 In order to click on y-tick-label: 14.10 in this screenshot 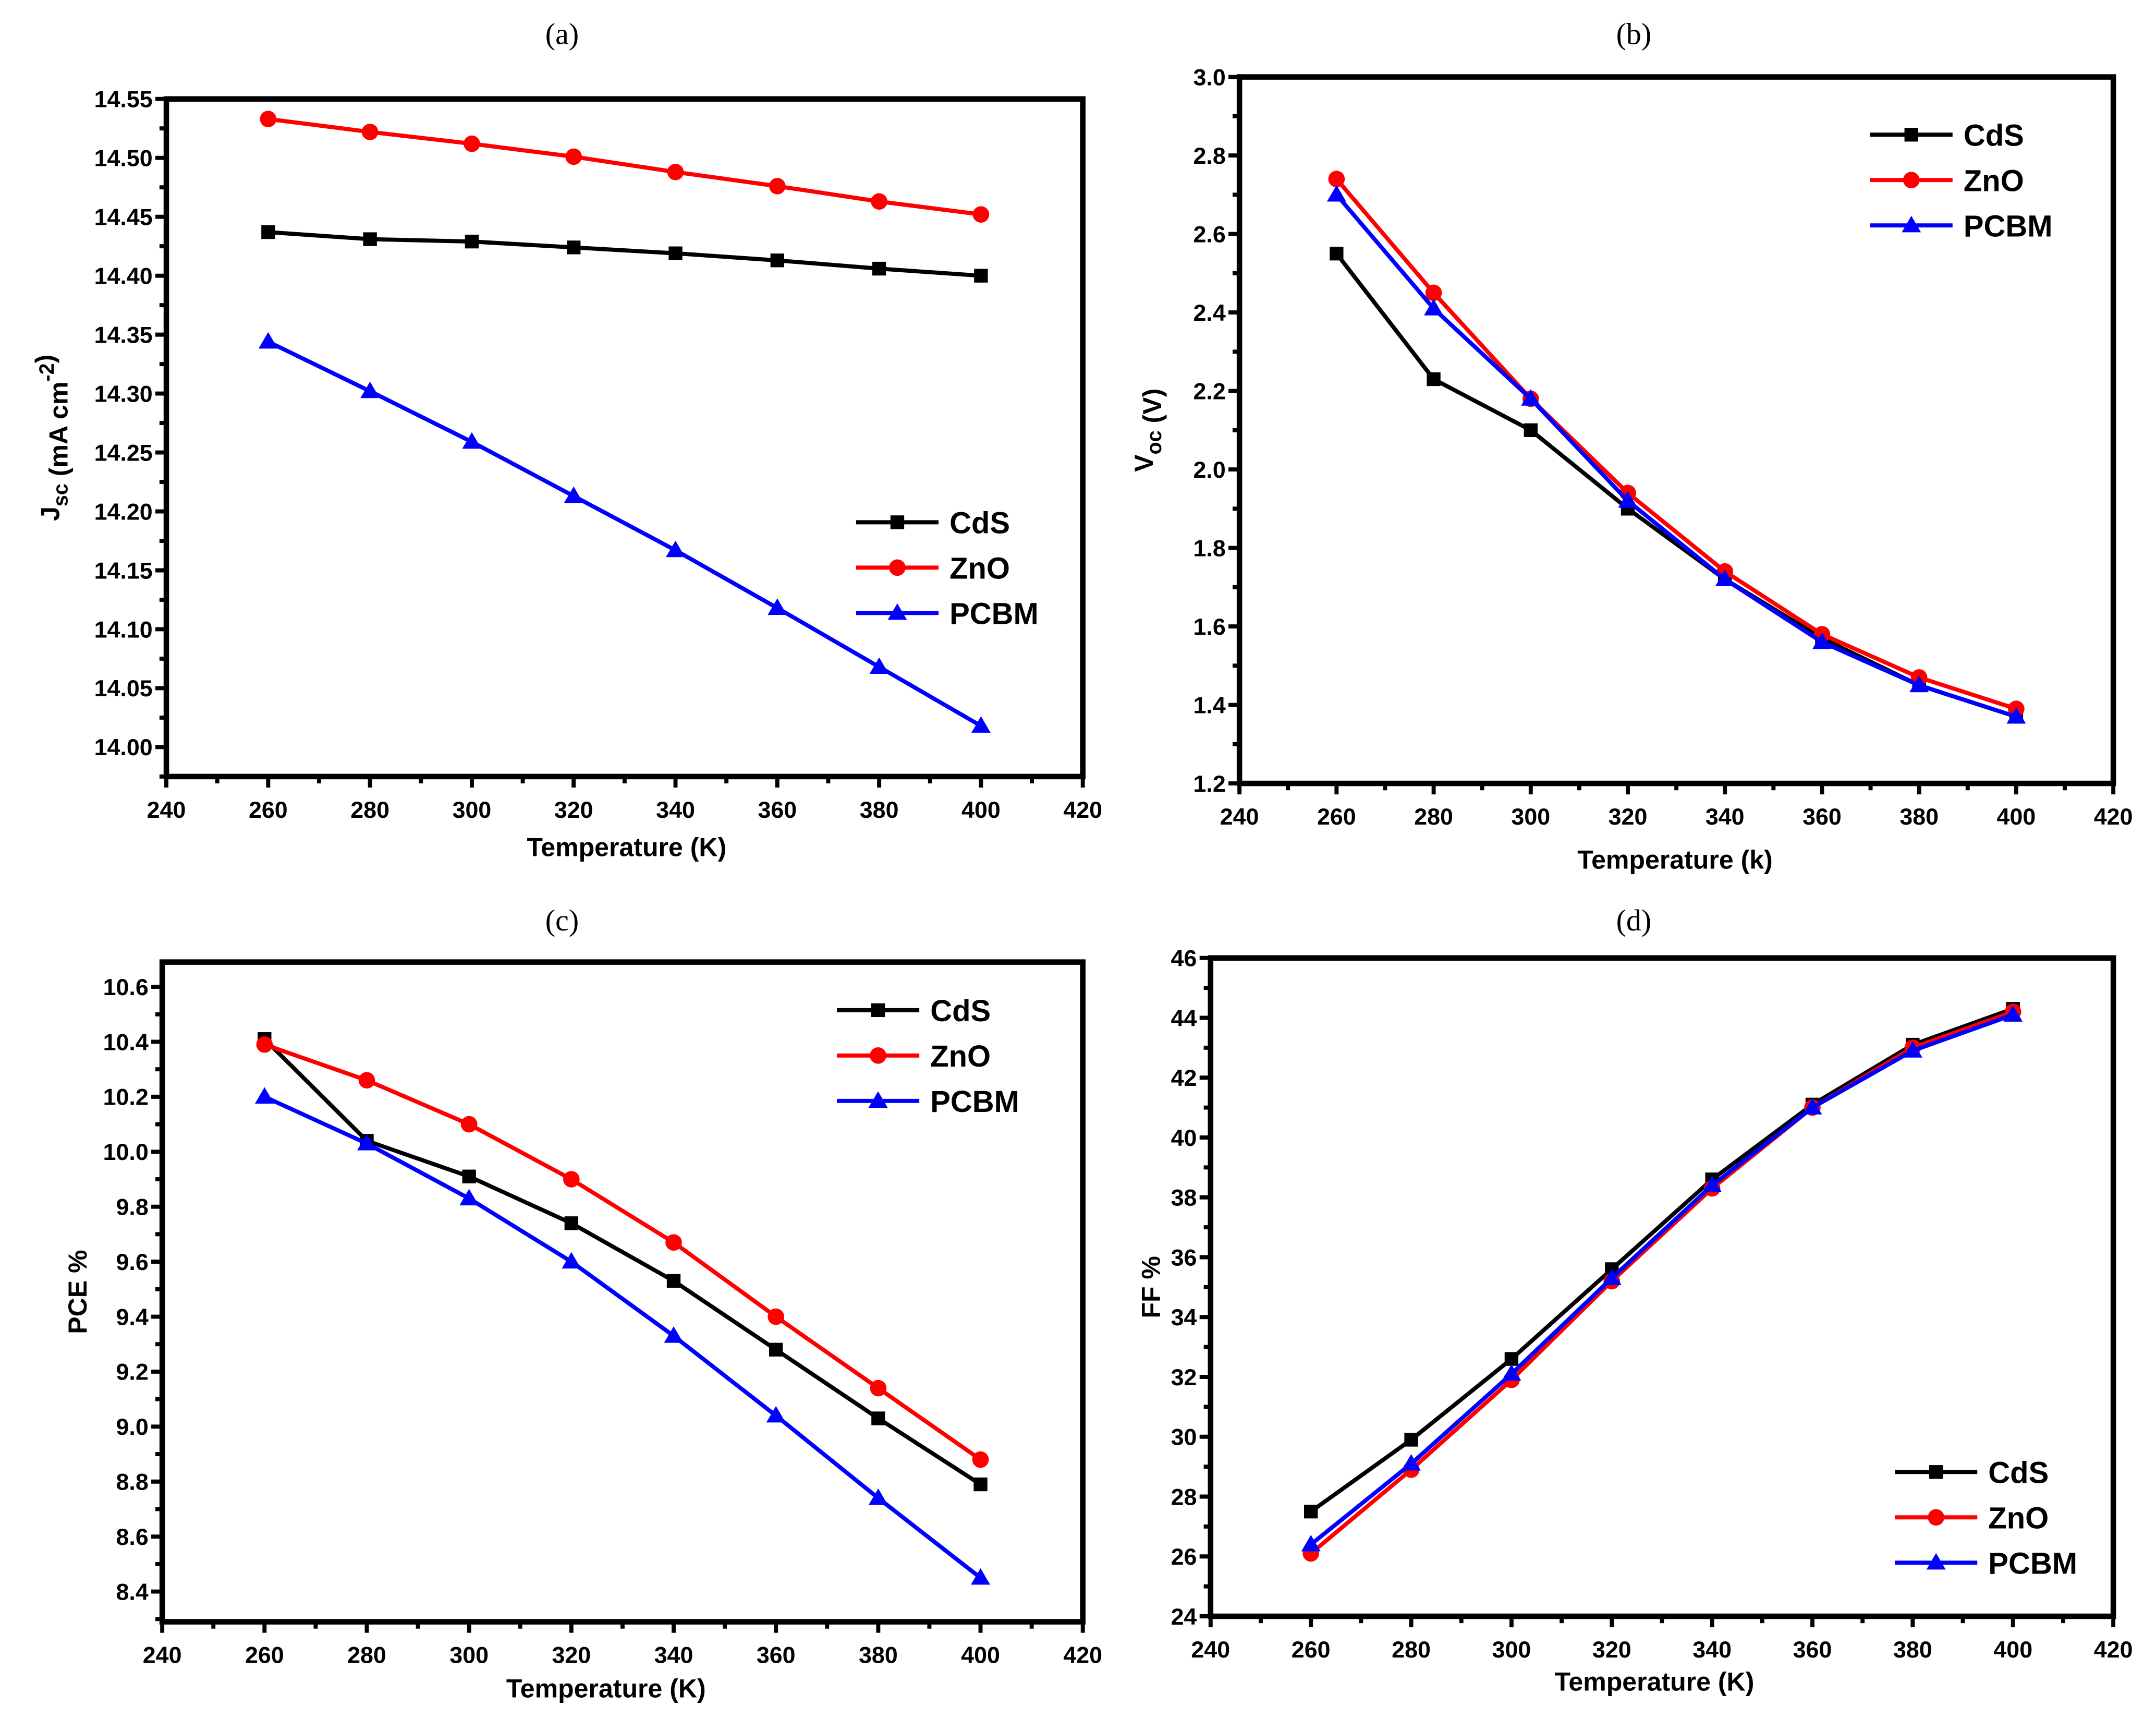, I will do `click(123, 629)`.